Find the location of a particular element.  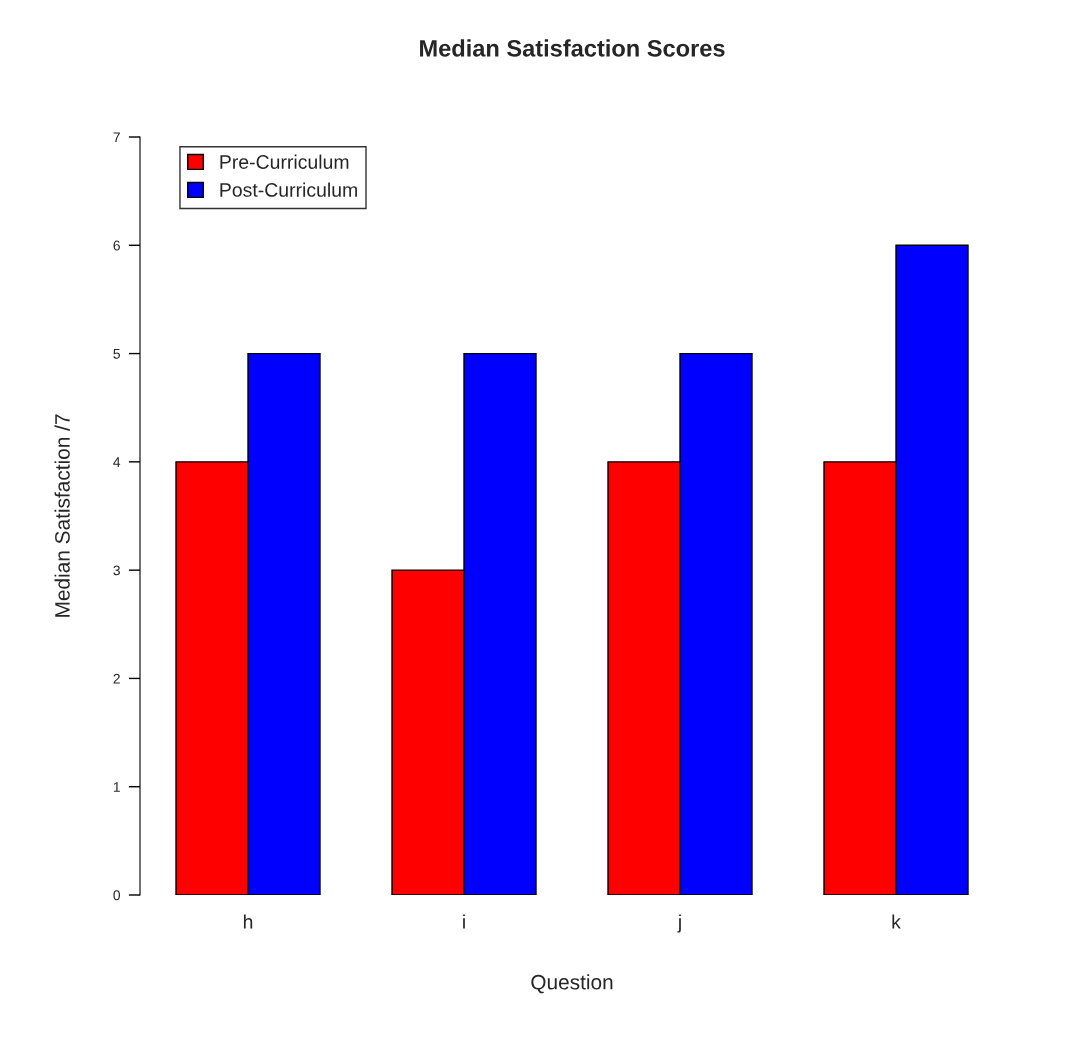

x-tick-label: j is located at coordinates (679, 923).